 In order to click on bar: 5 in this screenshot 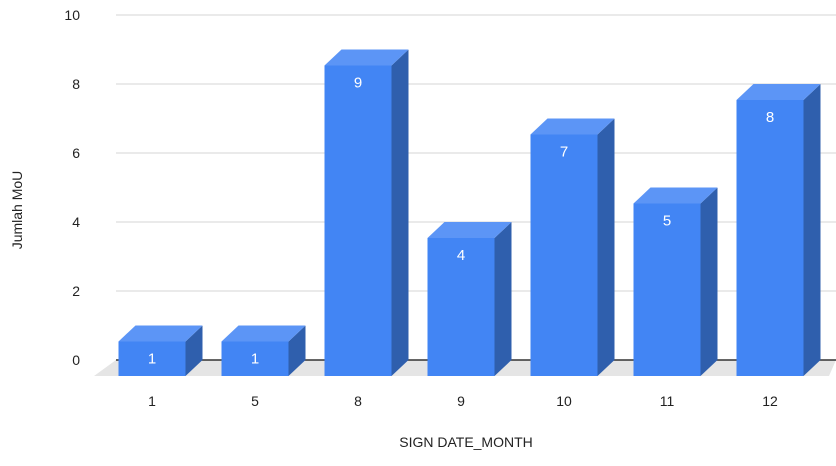, I will do `click(675, 281)`.